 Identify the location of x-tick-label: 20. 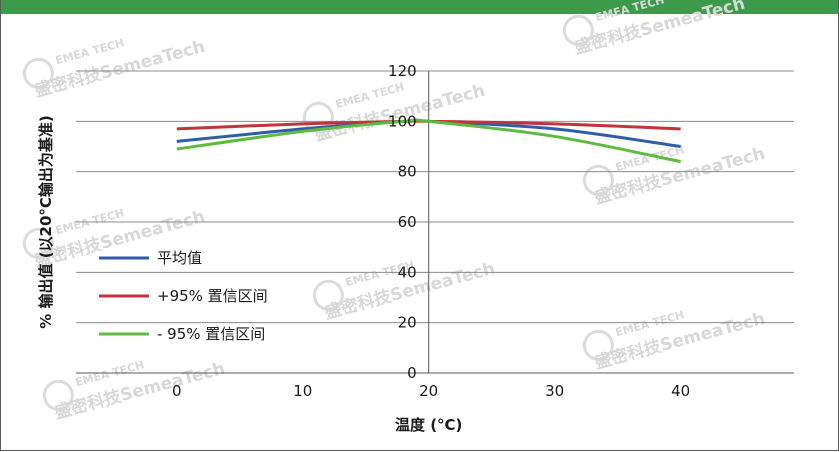
(428, 391).